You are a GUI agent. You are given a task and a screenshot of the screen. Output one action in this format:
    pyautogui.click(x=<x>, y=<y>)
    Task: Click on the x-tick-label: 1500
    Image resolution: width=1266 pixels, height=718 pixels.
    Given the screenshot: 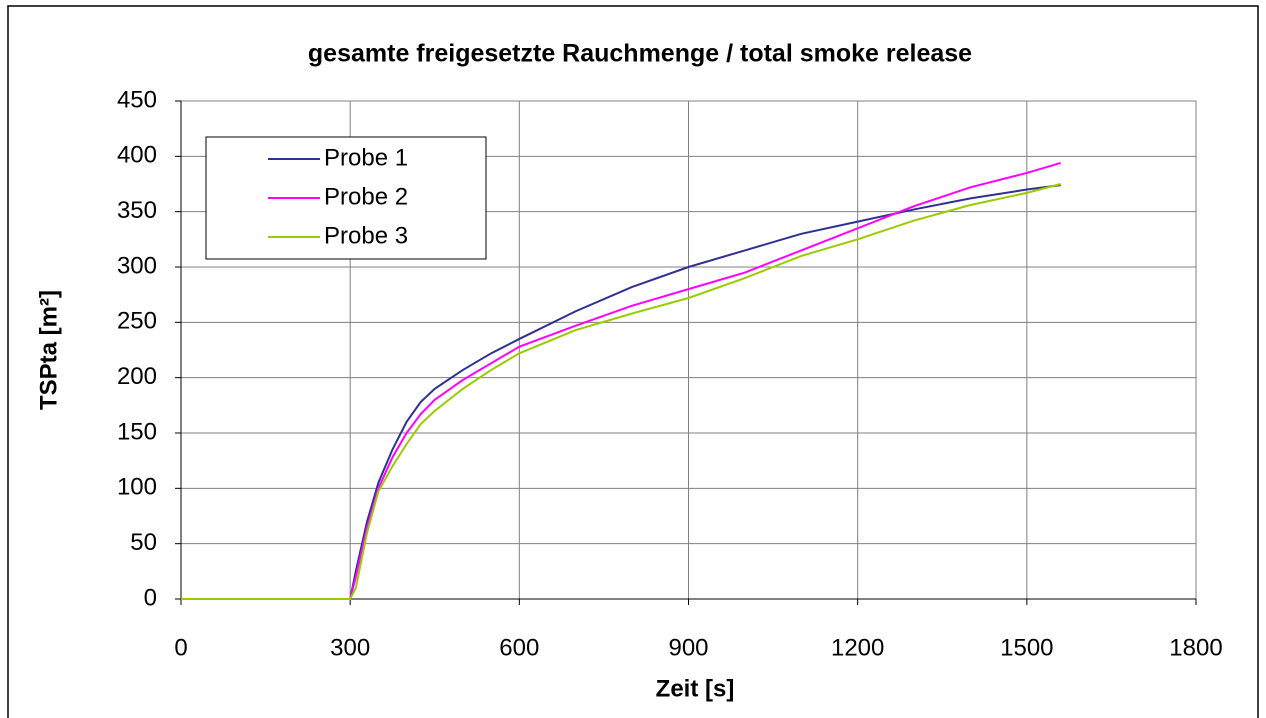 What is the action you would take?
    pyautogui.click(x=1026, y=647)
    